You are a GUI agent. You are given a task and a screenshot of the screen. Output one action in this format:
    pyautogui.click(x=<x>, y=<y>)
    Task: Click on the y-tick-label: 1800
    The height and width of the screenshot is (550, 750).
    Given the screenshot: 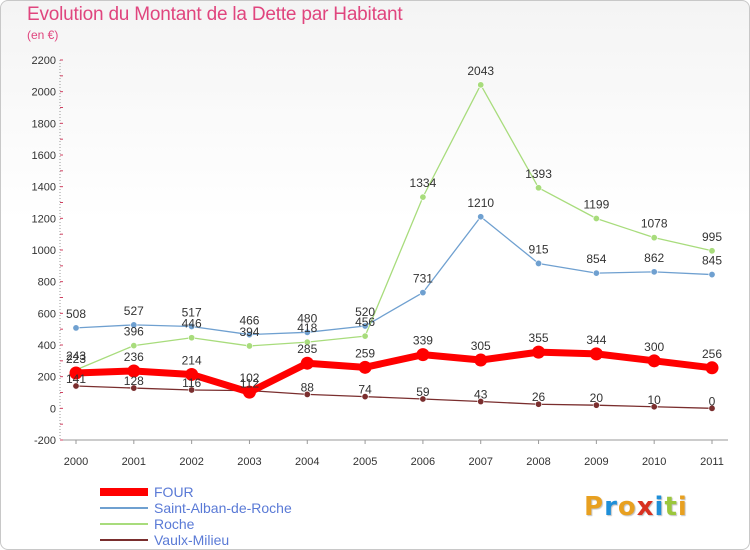 What is the action you would take?
    pyautogui.click(x=44, y=124)
    